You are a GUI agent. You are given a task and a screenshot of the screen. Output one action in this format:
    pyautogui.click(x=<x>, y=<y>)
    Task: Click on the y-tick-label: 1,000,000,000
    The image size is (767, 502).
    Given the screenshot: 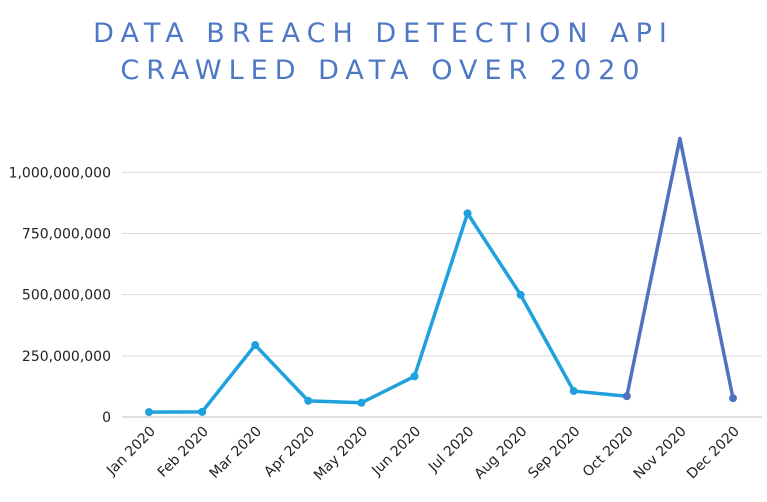 What is the action you would take?
    pyautogui.click(x=60, y=173)
    